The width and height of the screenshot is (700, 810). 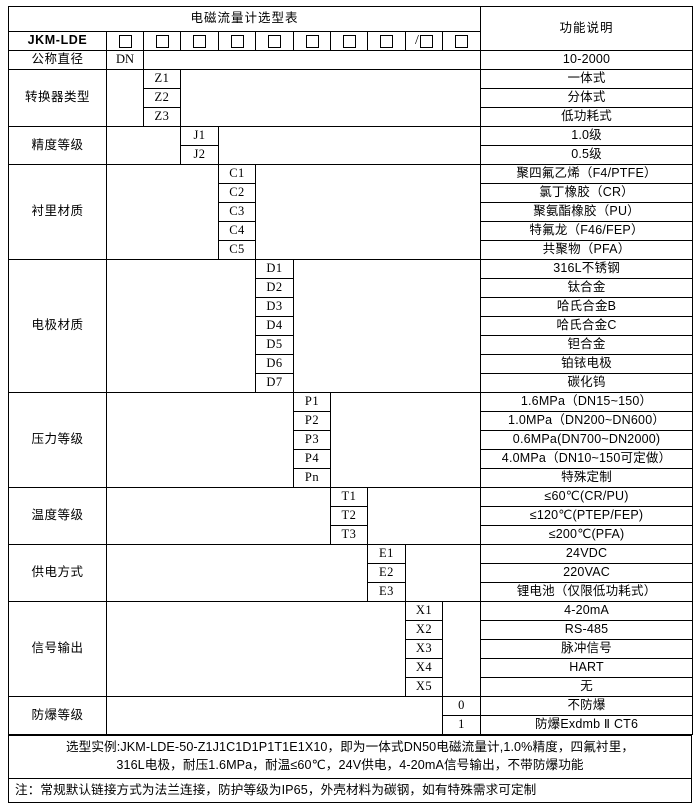 I want to click on selector-box-cell-9: /, so click(x=424, y=41).